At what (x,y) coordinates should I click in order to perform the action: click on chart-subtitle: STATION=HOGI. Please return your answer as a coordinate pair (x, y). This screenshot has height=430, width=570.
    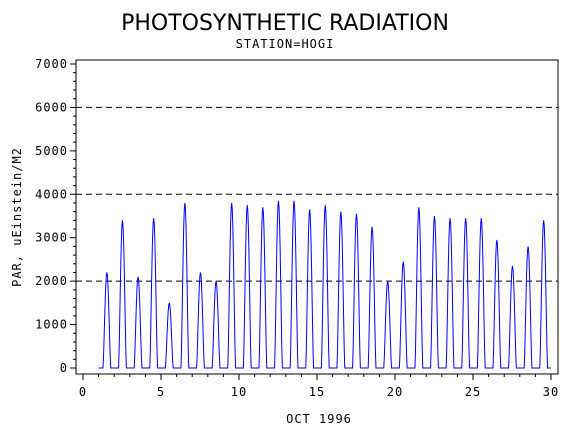
    Looking at the image, I should click on (285, 44).